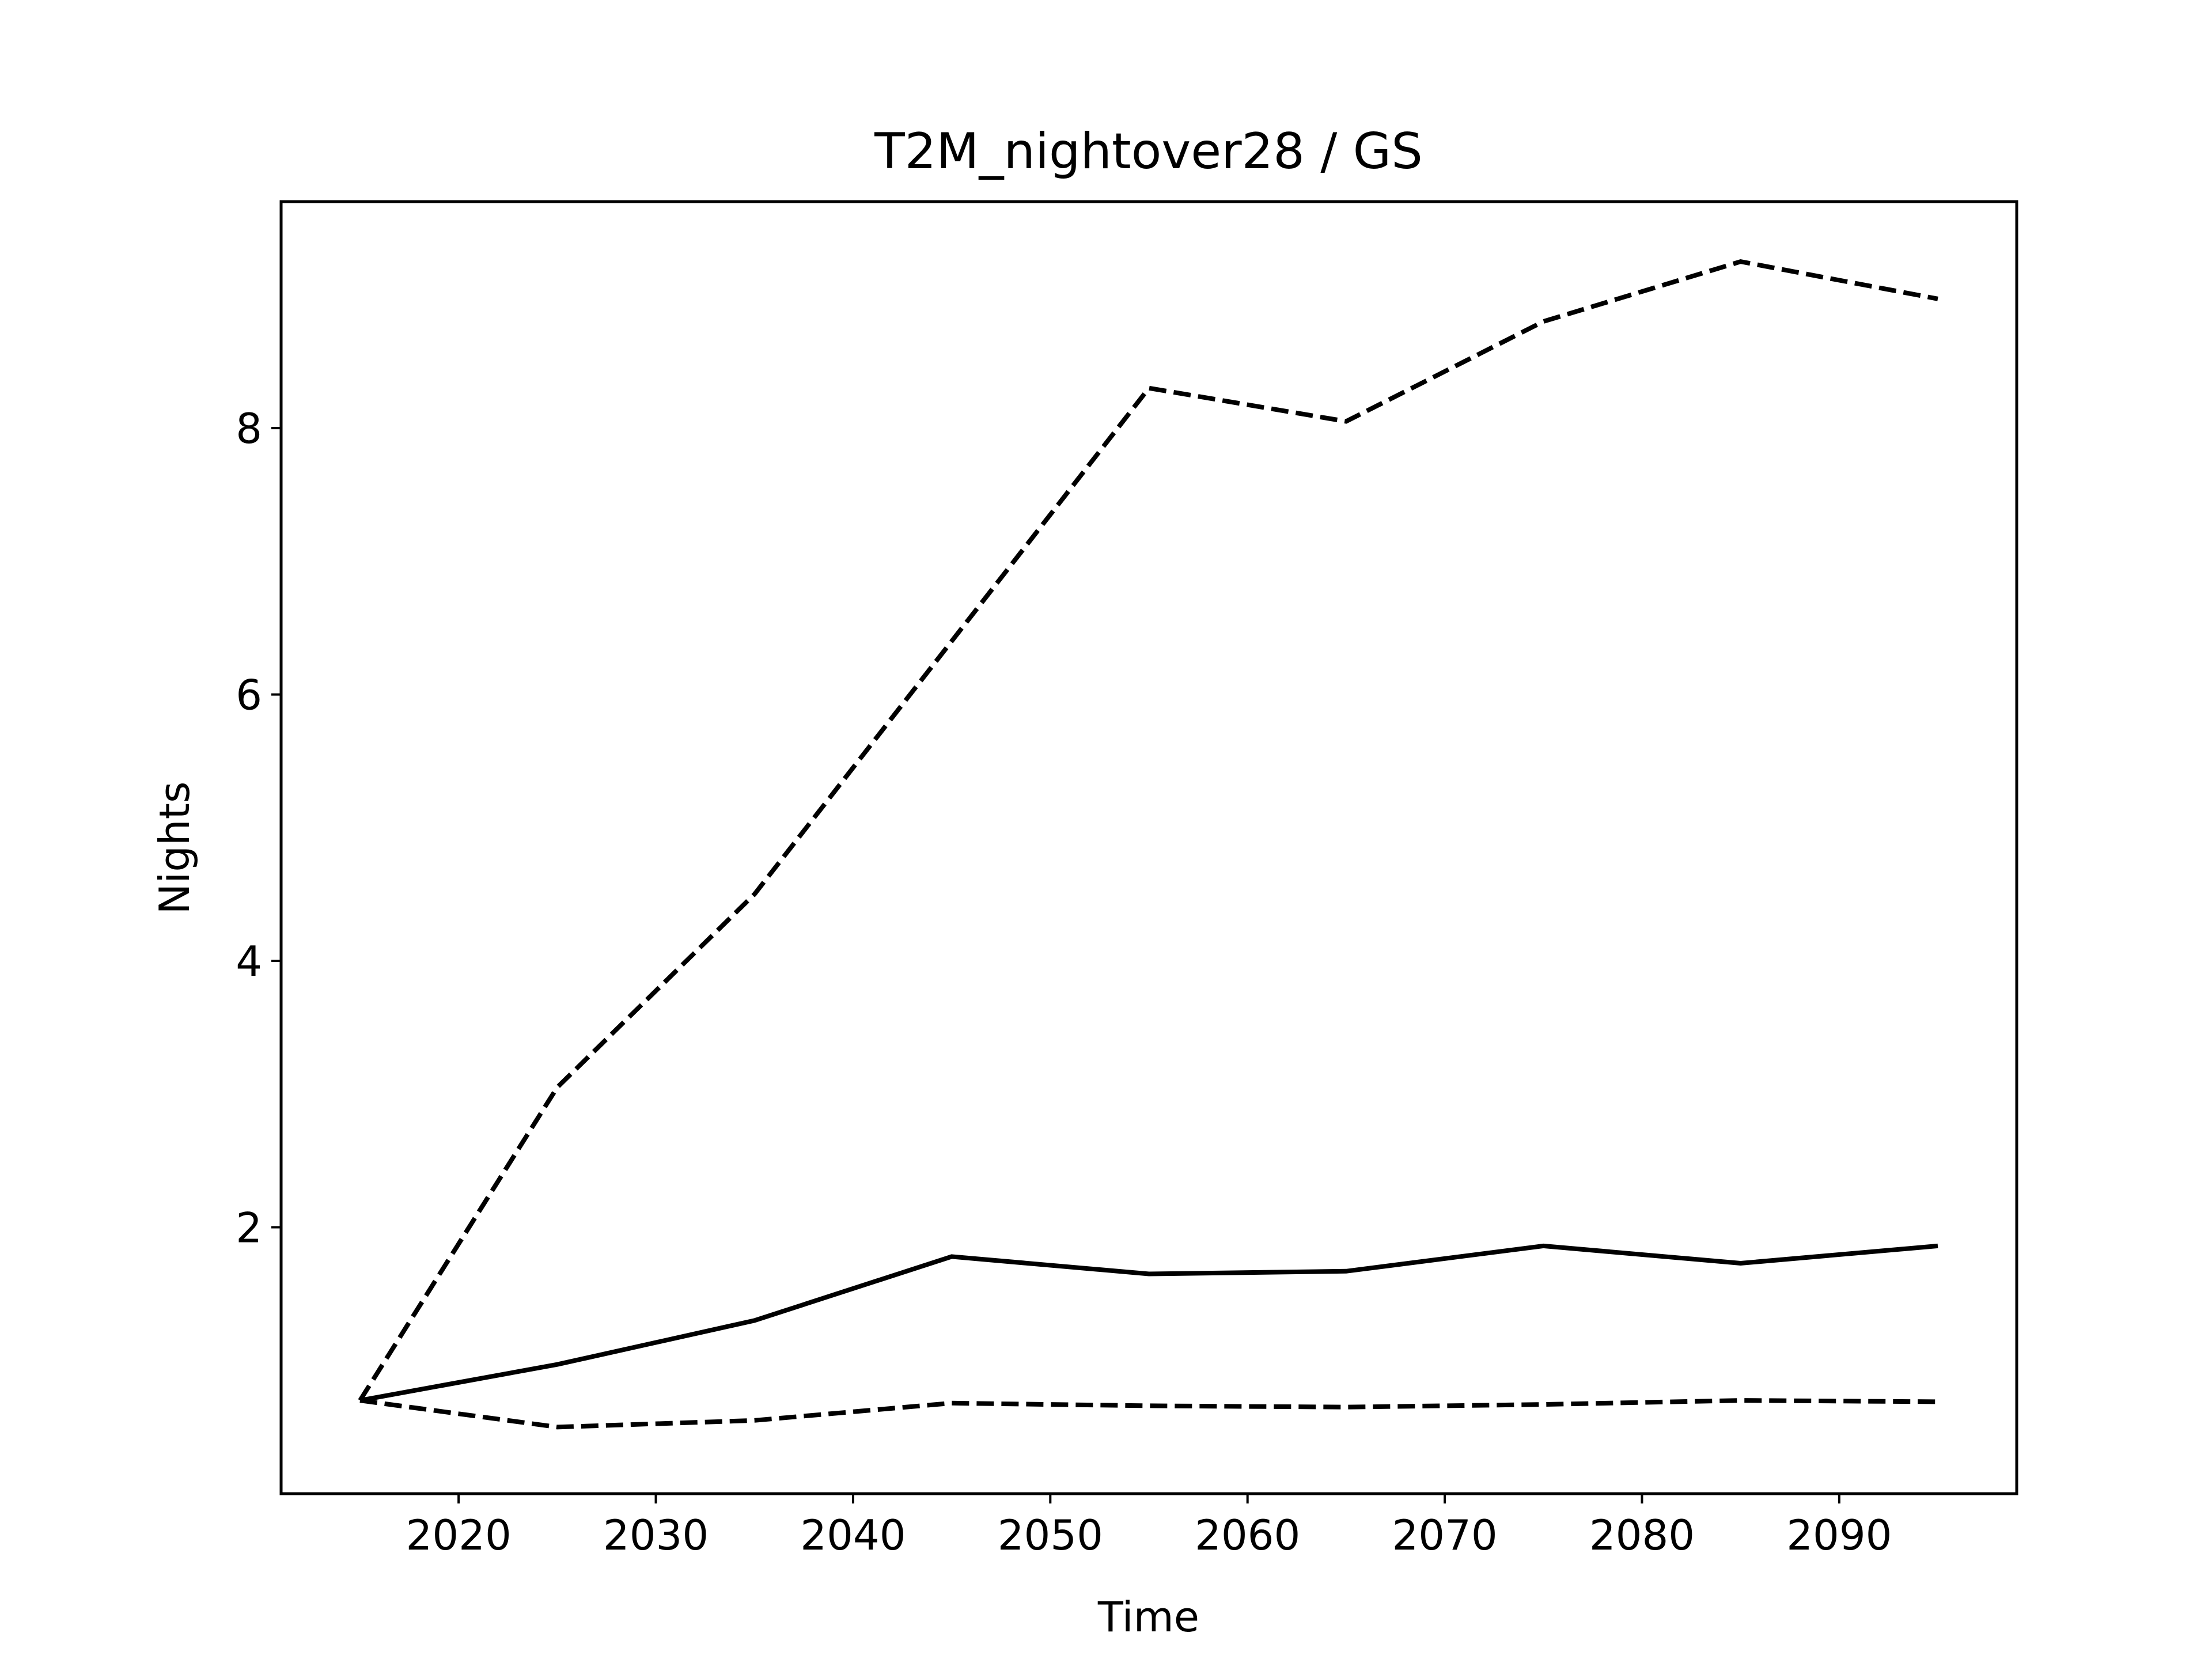 The height and width of the screenshot is (1659, 2212). Describe the element at coordinates (1149, 1526) in the screenshot. I see `x-axis: 2020 2030 2040 2050 2060 2070 2080 2090` at that location.